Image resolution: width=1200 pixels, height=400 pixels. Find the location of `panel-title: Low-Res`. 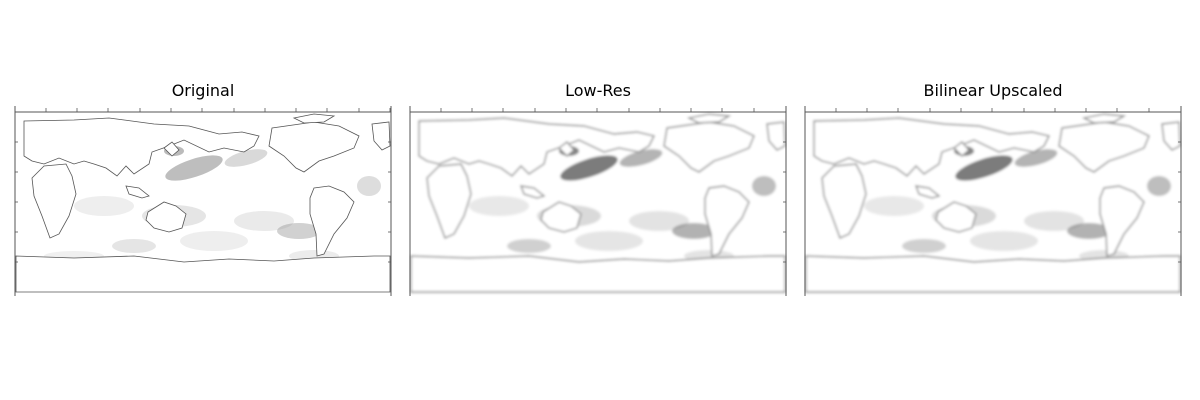

panel-title: Low-Res is located at coordinates (598, 90).